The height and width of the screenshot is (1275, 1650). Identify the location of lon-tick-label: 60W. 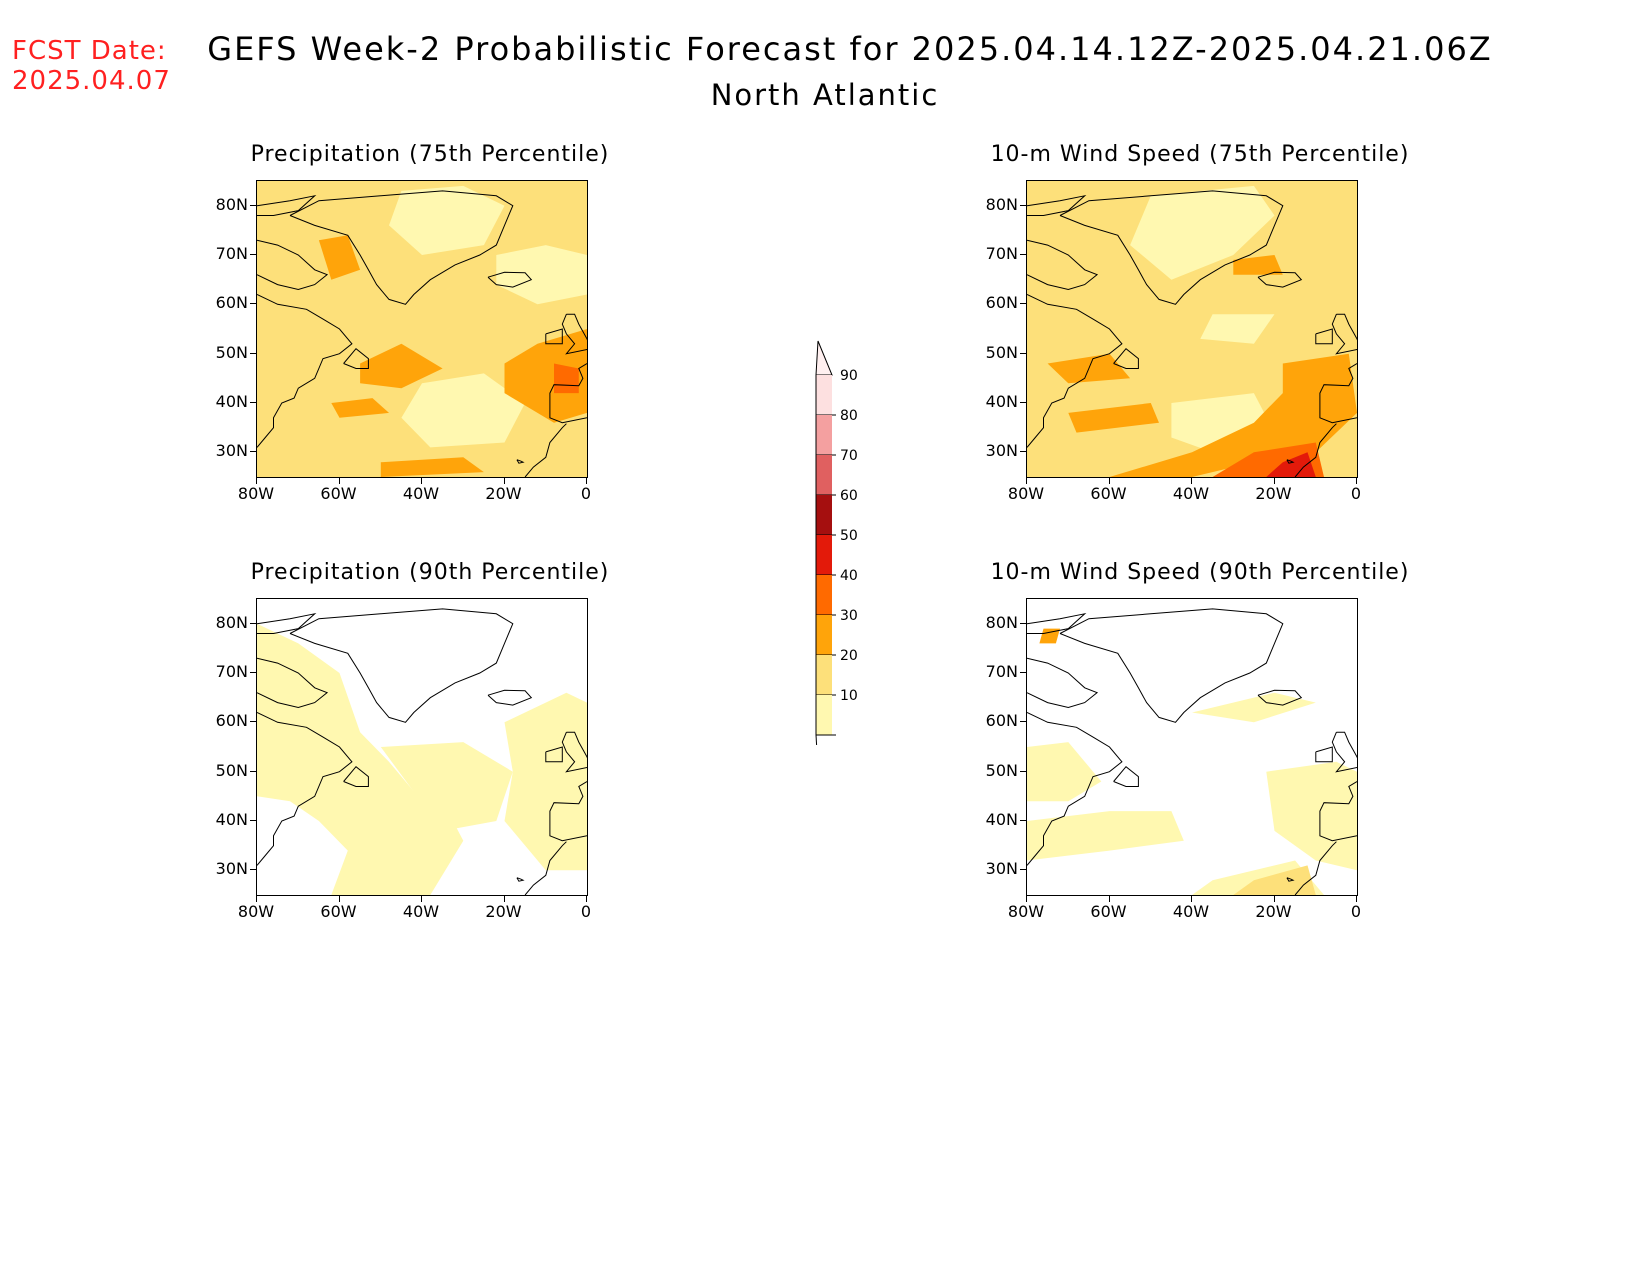
(1108, 493).